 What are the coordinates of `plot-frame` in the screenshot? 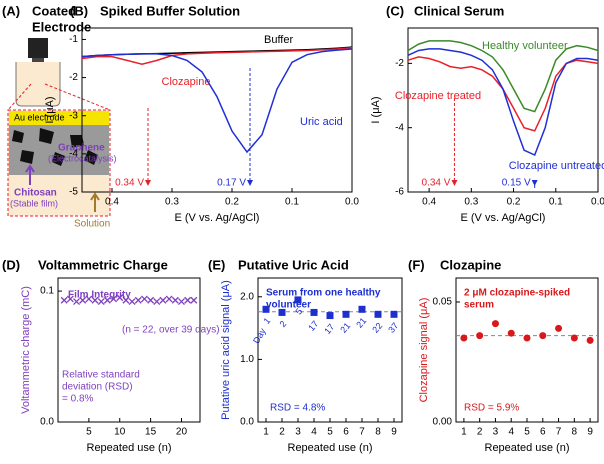 It's located at (129, 350).